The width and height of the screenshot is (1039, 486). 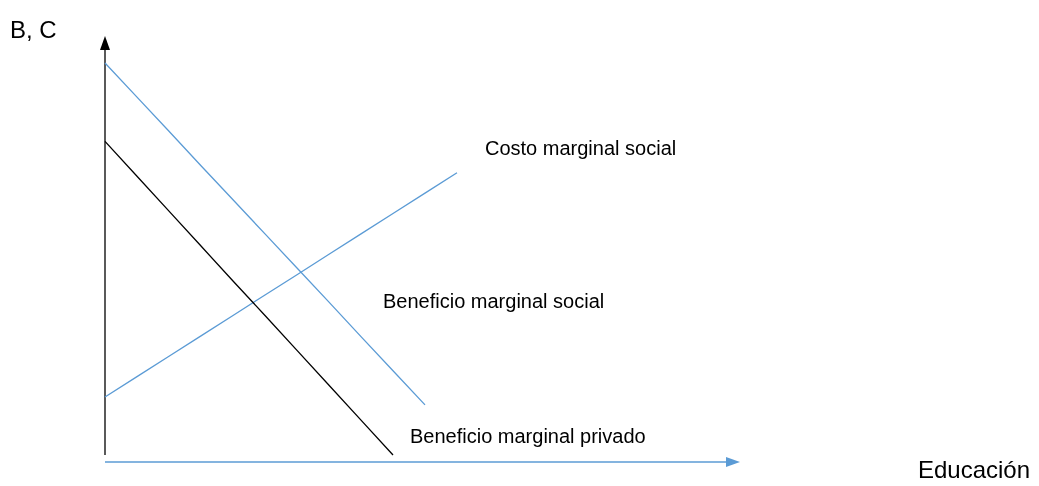 What do you see at coordinates (494, 301) in the screenshot?
I see `series-label: Beneficio marginal social` at bounding box center [494, 301].